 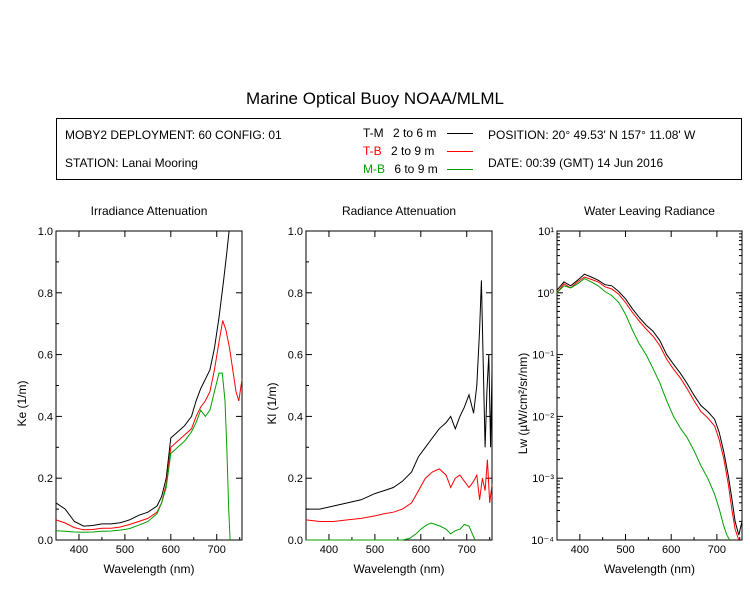 I want to click on legend-item-tm: T-M 2 to 6 m, so click(x=399, y=133).